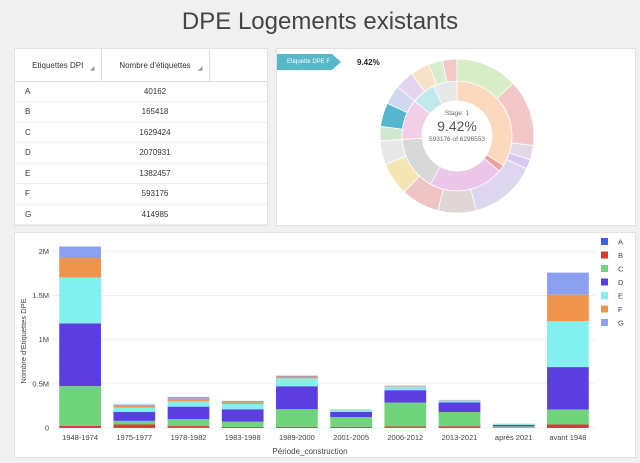  I want to click on sunburst-center-count: 593176 of 6296553, so click(457, 139).